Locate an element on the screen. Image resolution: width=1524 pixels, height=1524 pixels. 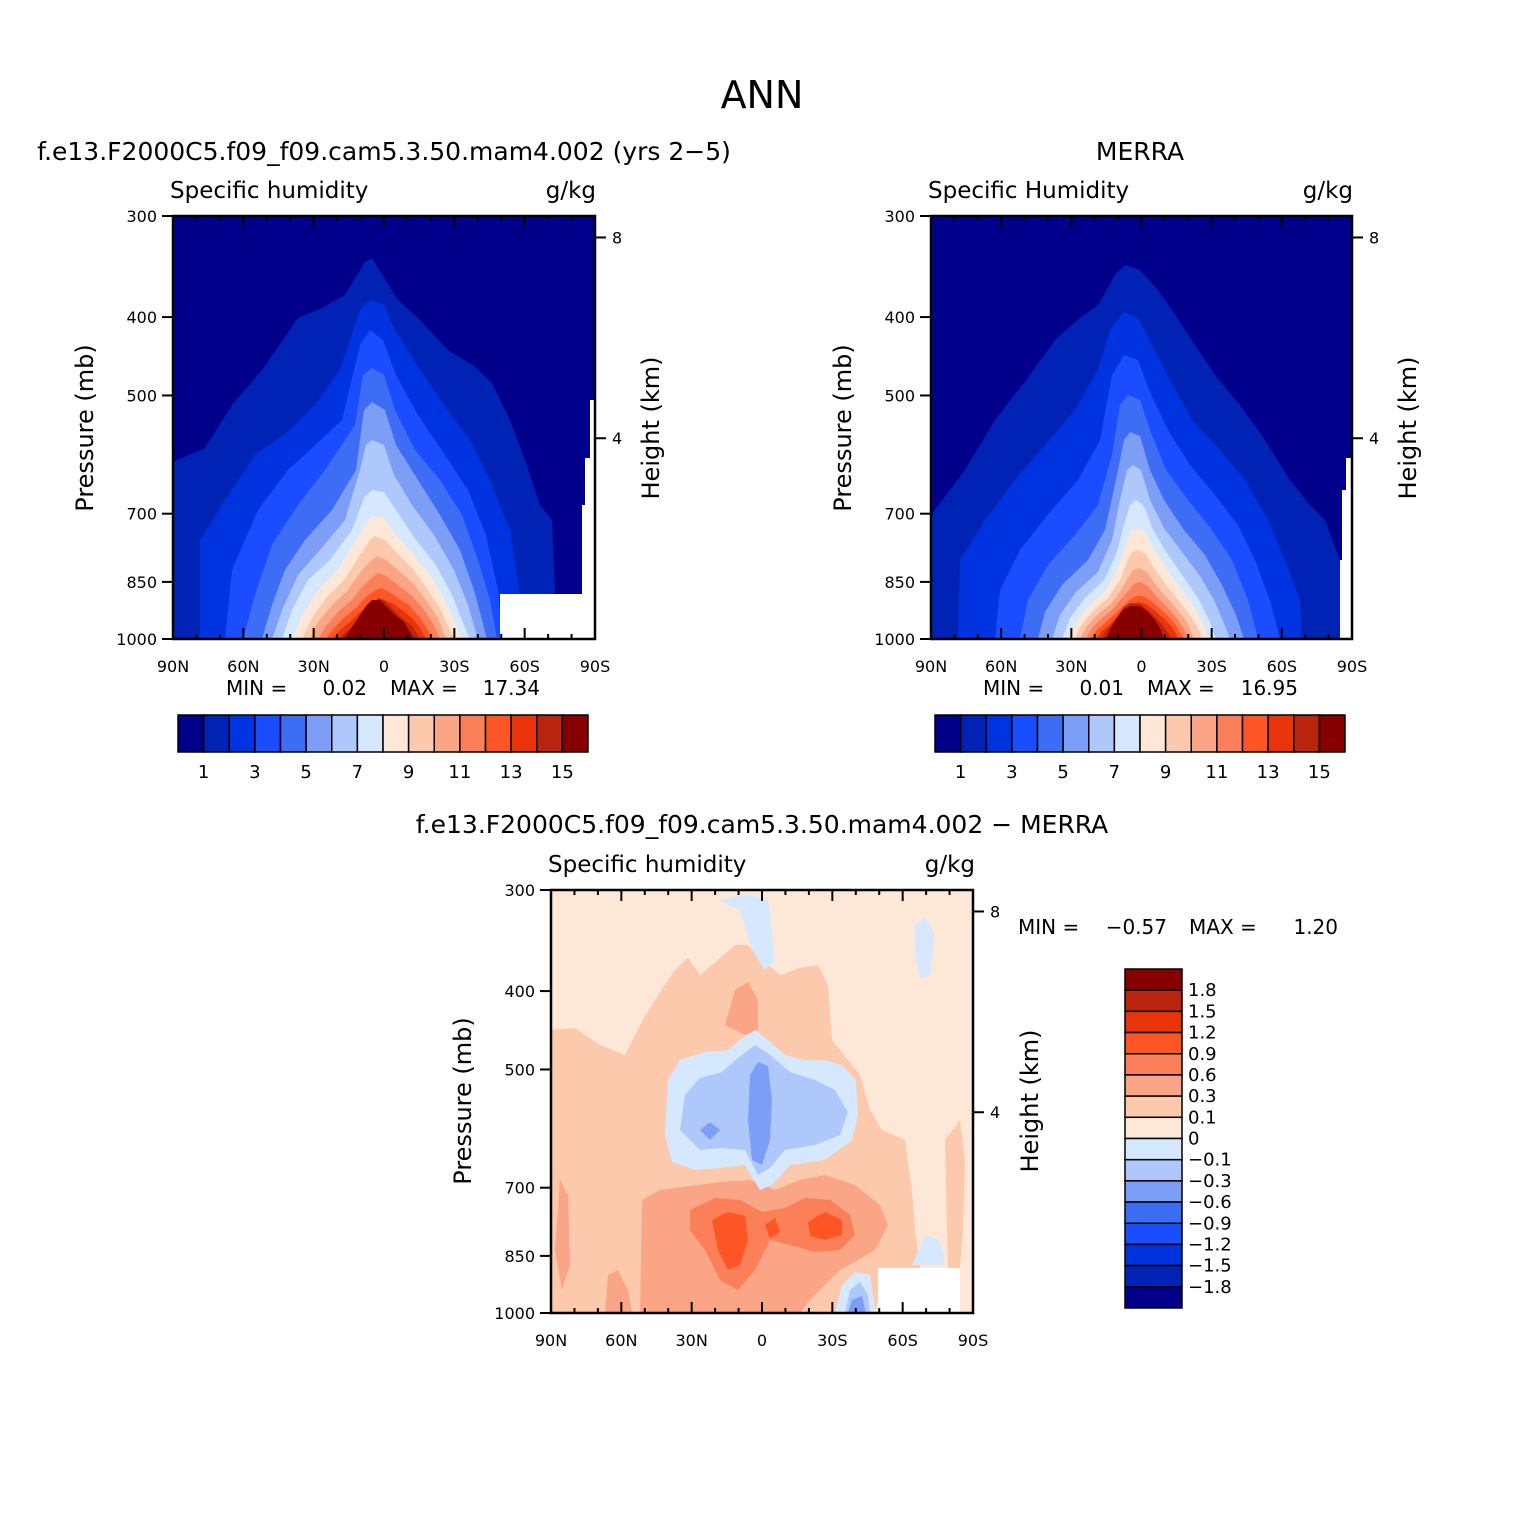
colorbar-label: 0.3 is located at coordinates (1202, 1096).